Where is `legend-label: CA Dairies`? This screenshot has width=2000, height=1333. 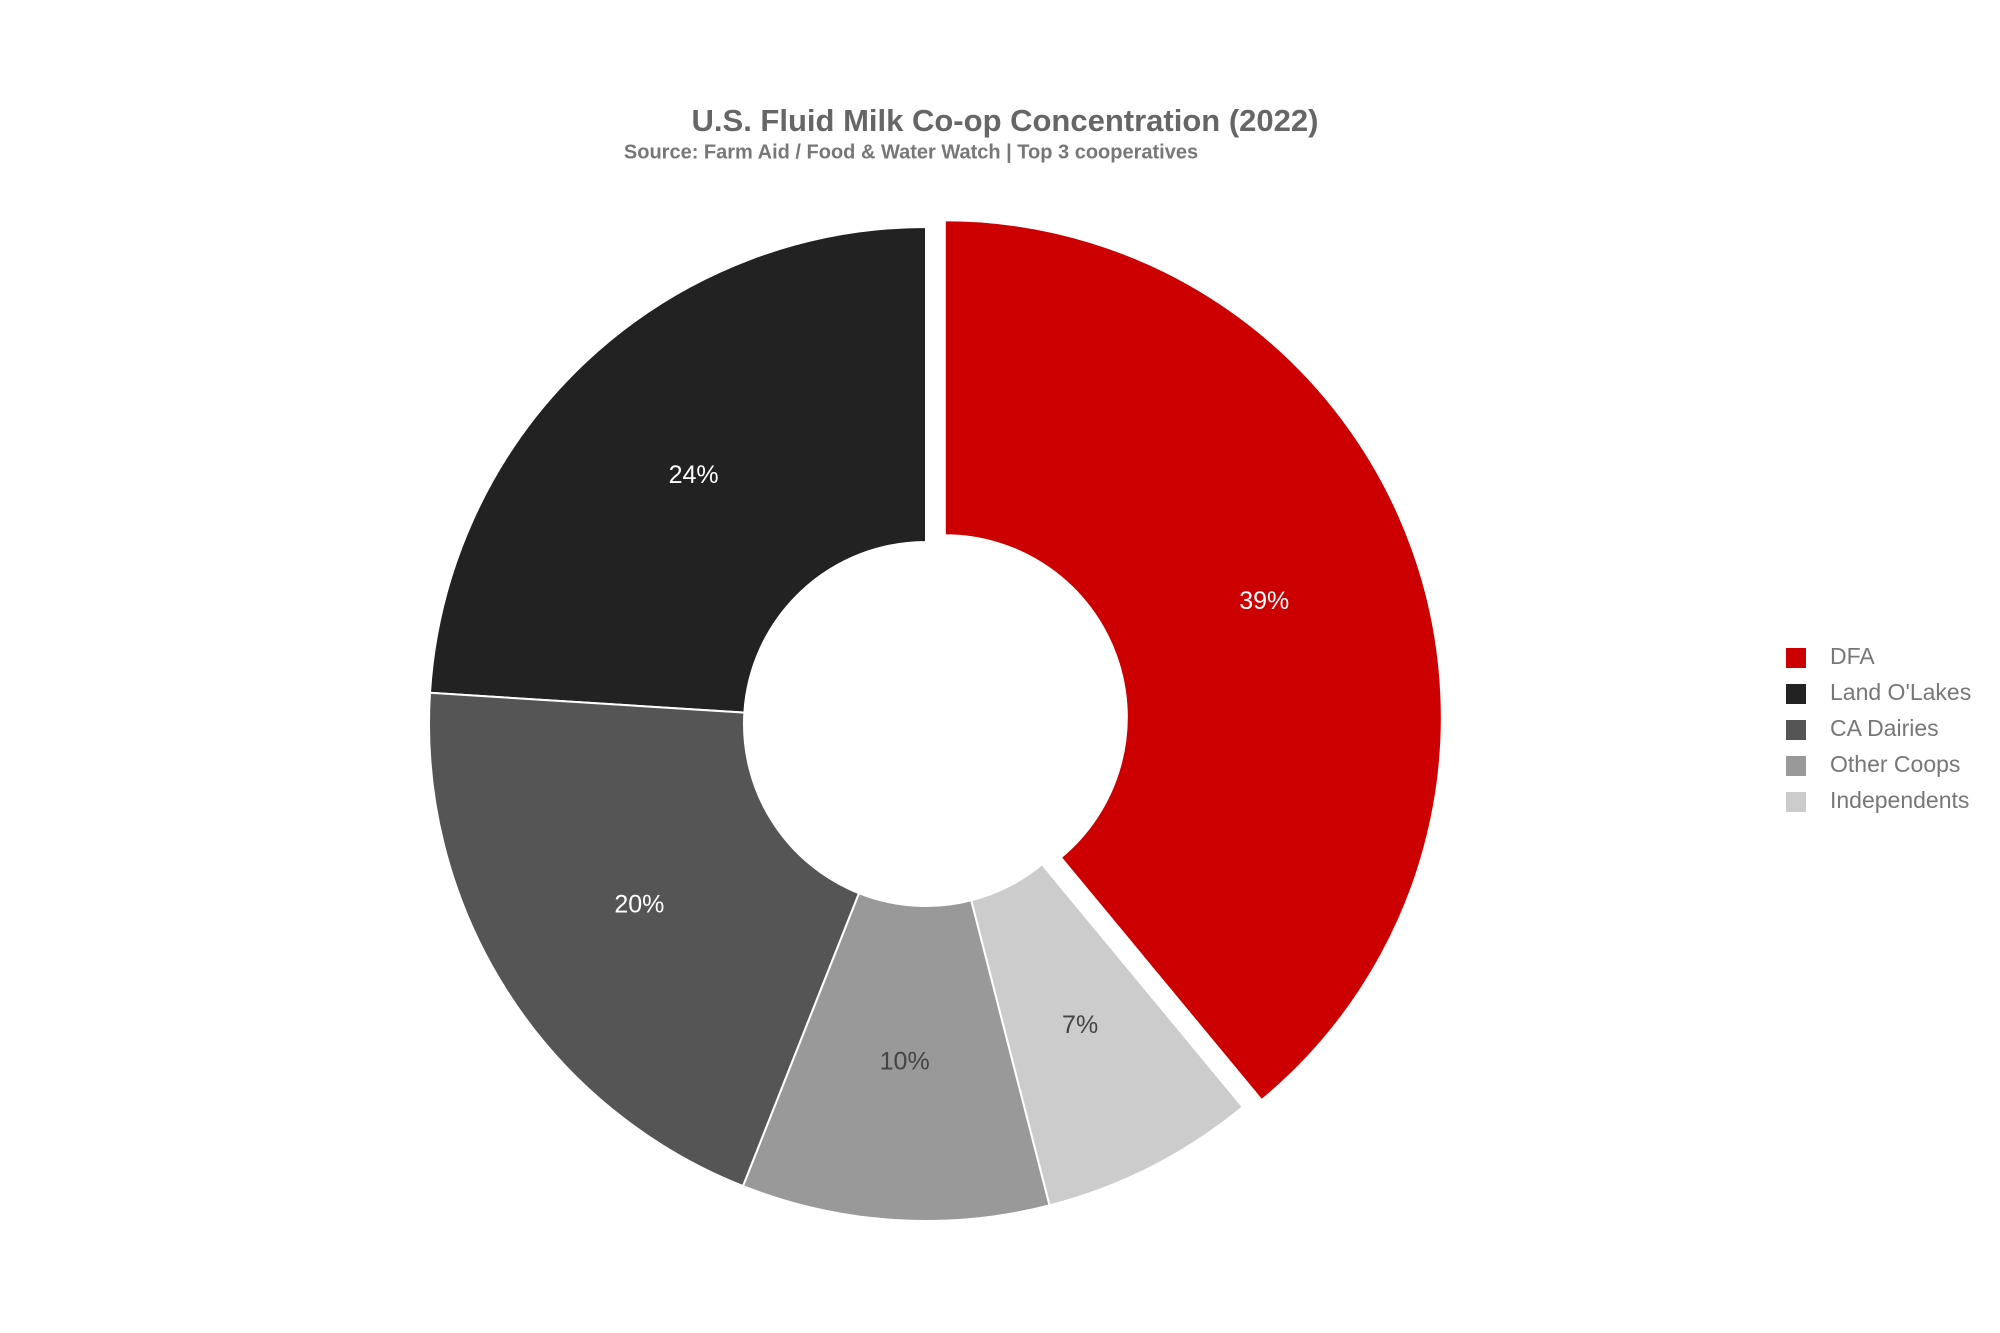 legend-label: CA Dairies is located at coordinates (1884, 728).